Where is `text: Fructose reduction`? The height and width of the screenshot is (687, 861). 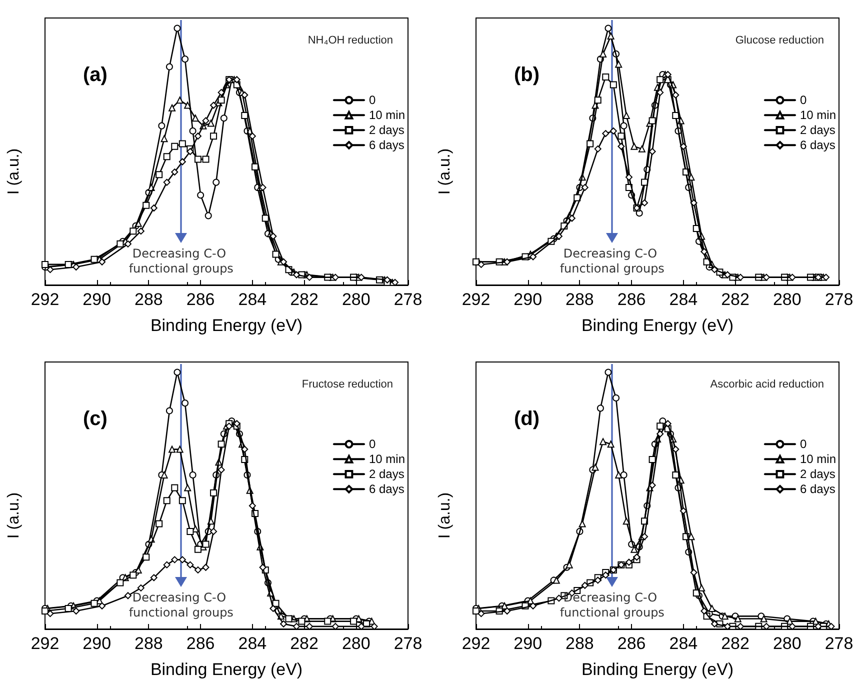 text: Fructose reduction is located at coordinates (348, 384).